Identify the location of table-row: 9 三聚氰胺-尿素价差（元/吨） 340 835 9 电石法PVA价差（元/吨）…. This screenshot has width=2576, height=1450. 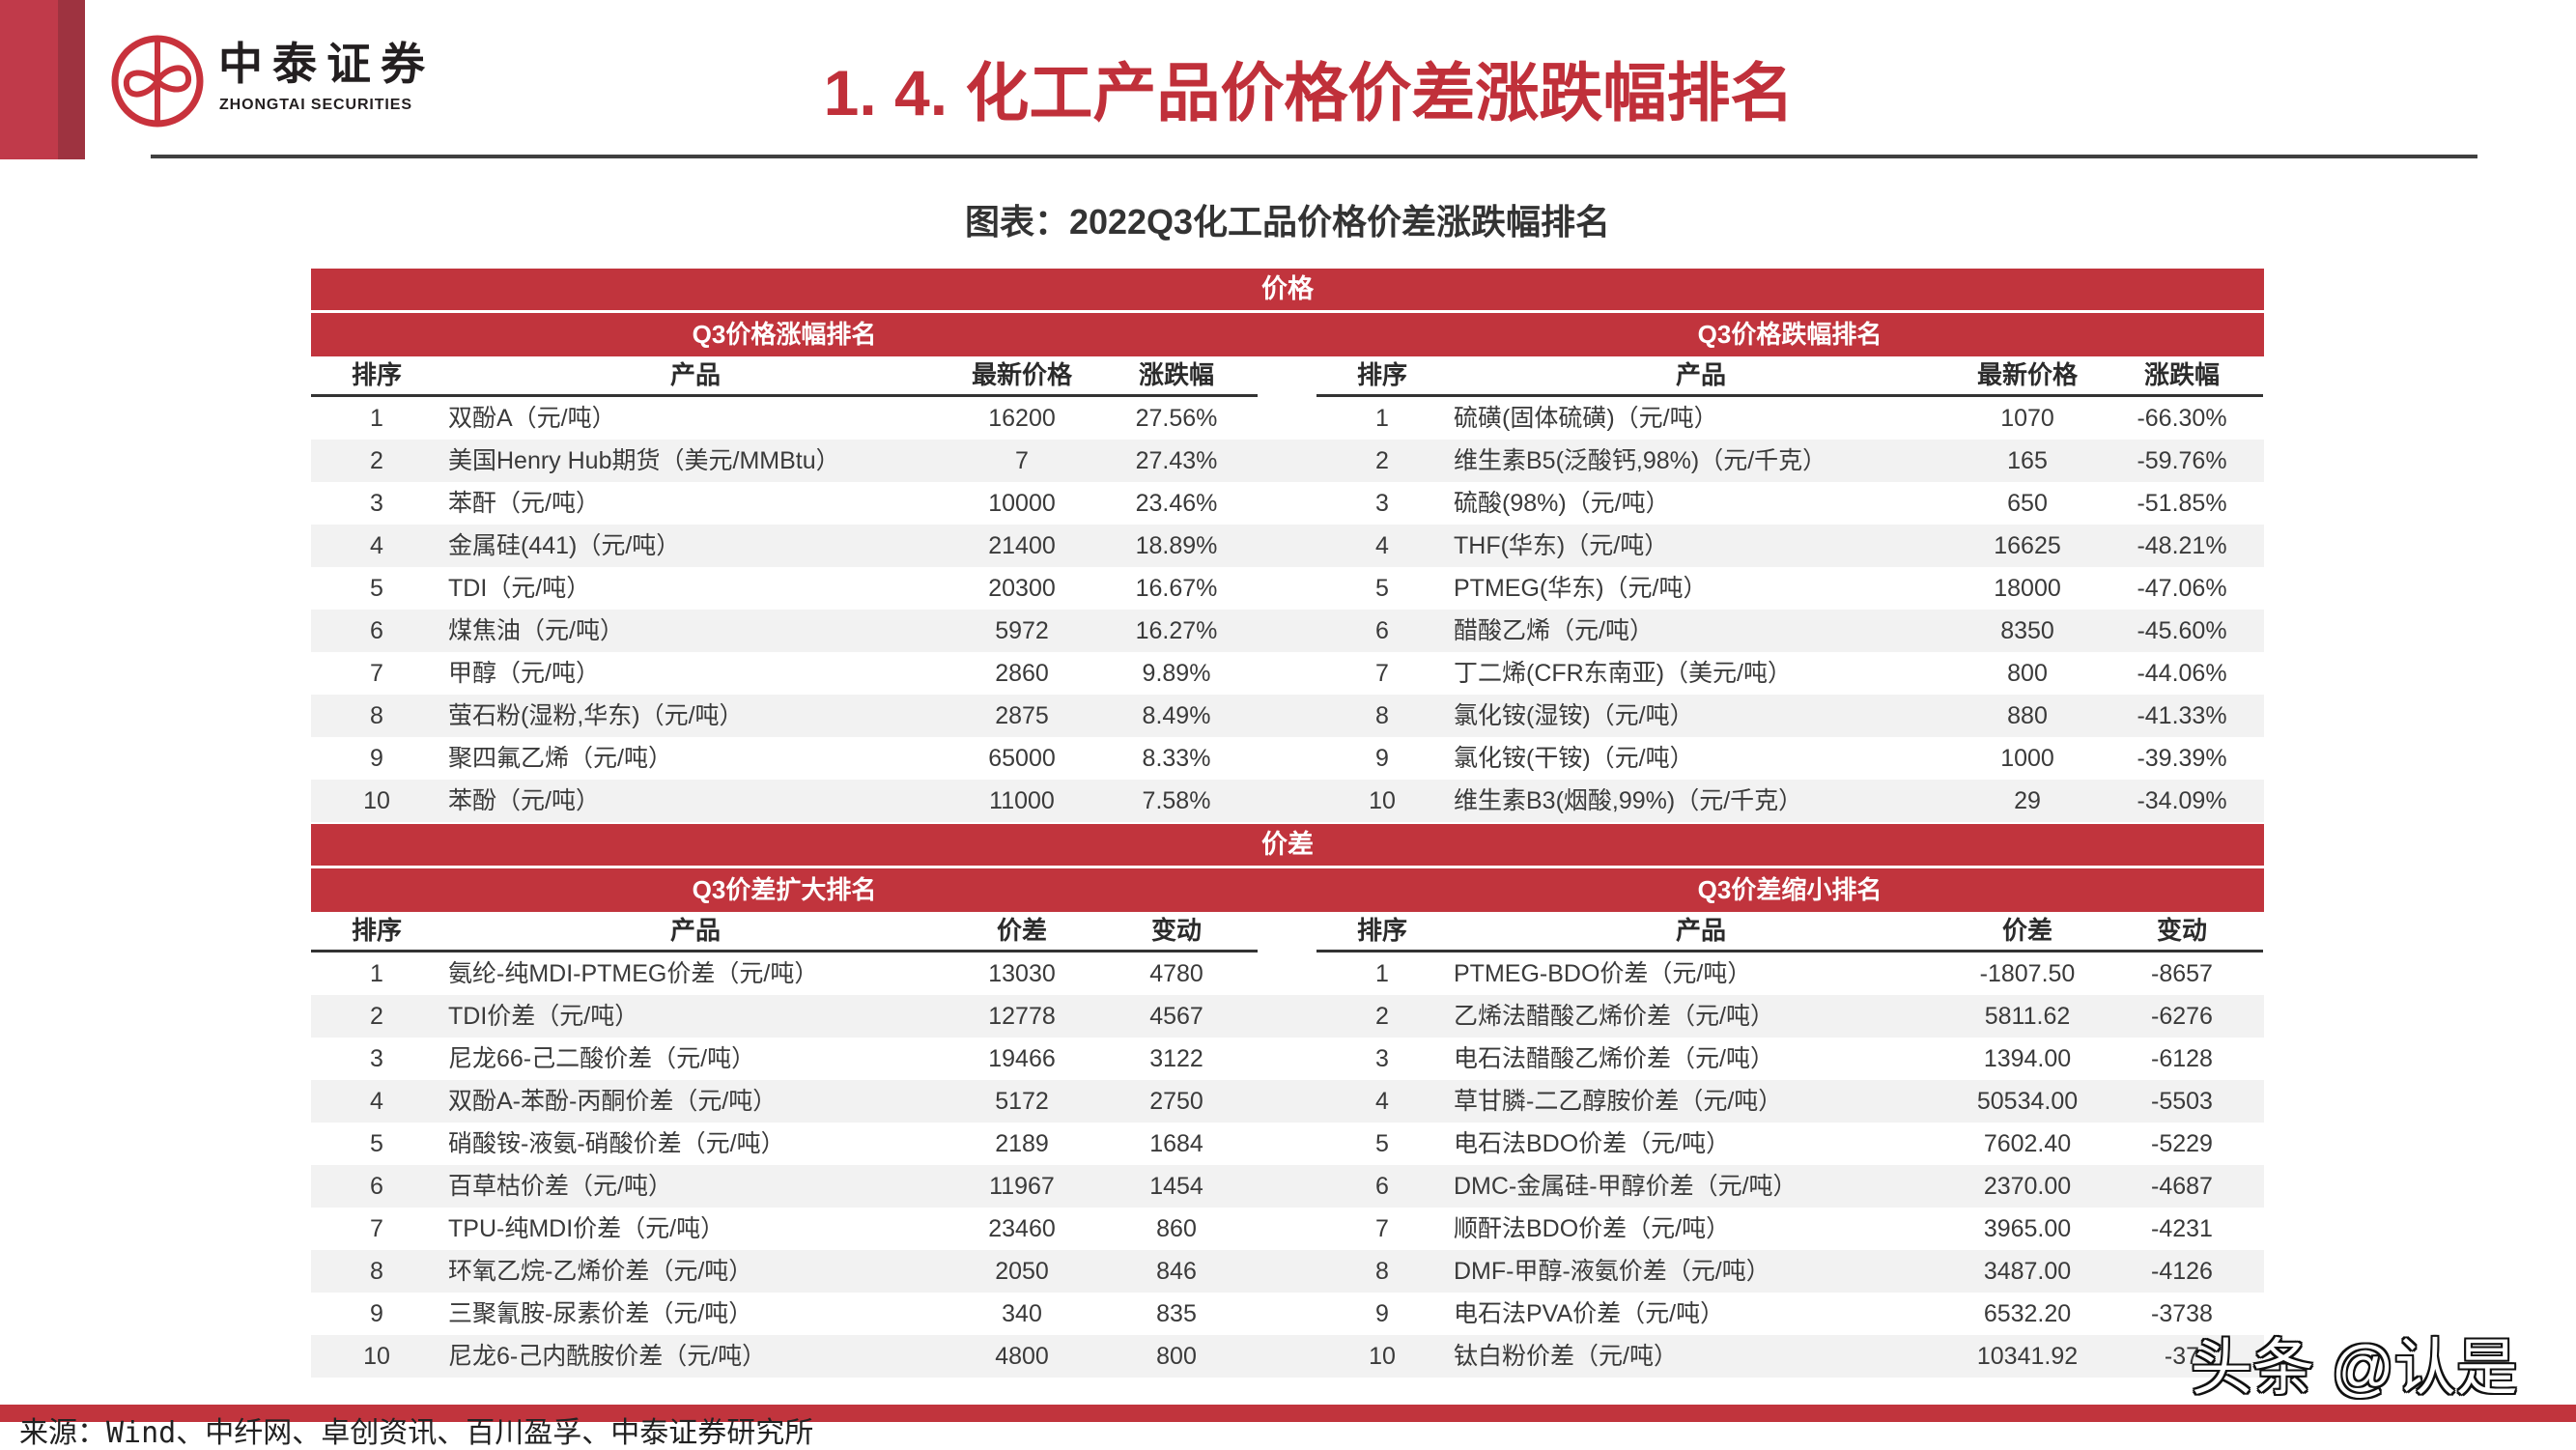
(1287, 1314).